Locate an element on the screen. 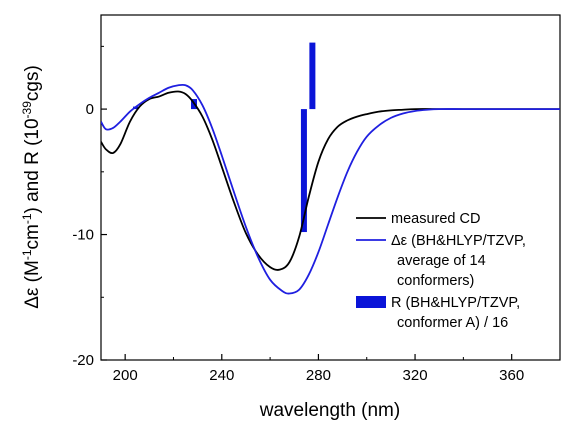 The width and height of the screenshot is (564, 428). x-tick-label: 200 is located at coordinates (125, 375).